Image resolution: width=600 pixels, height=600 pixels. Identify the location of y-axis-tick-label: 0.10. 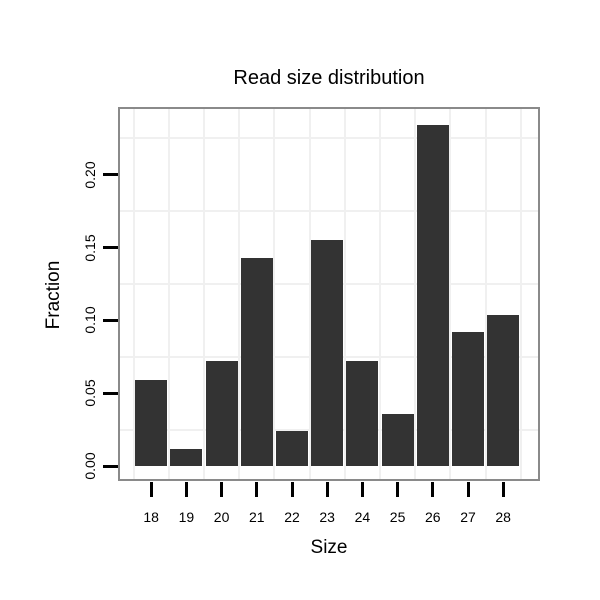
(90, 320).